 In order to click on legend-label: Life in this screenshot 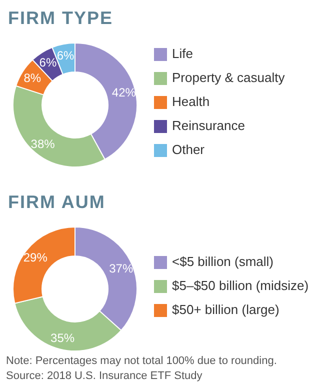, I will do `click(182, 54)`.